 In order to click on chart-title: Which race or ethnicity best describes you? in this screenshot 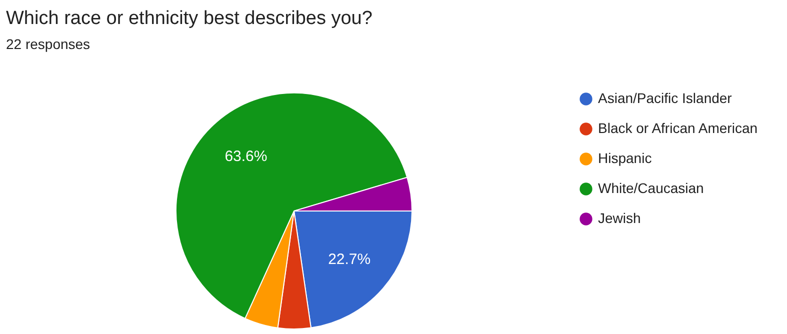, I will do `click(189, 18)`.